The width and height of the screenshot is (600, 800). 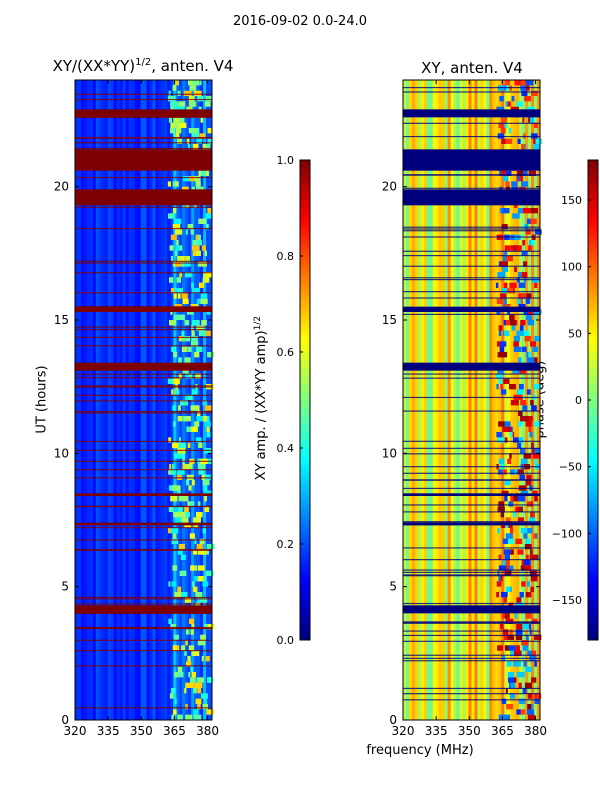 I want to click on x-tick-label: 380, so click(x=207, y=731).